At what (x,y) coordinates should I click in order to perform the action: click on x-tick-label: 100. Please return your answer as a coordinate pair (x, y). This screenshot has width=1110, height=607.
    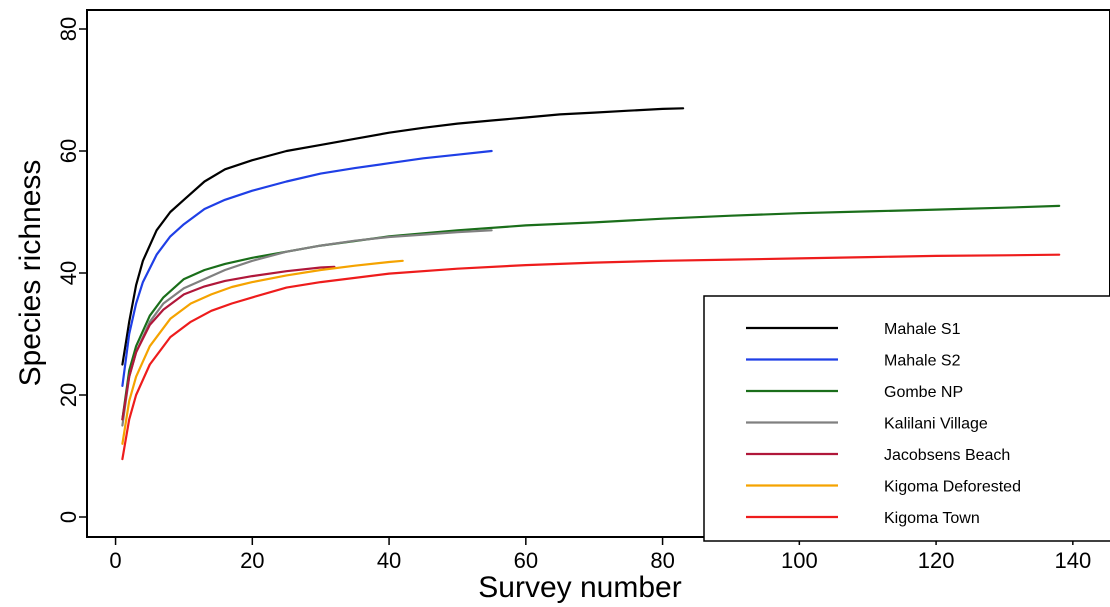
    Looking at the image, I should click on (799, 560).